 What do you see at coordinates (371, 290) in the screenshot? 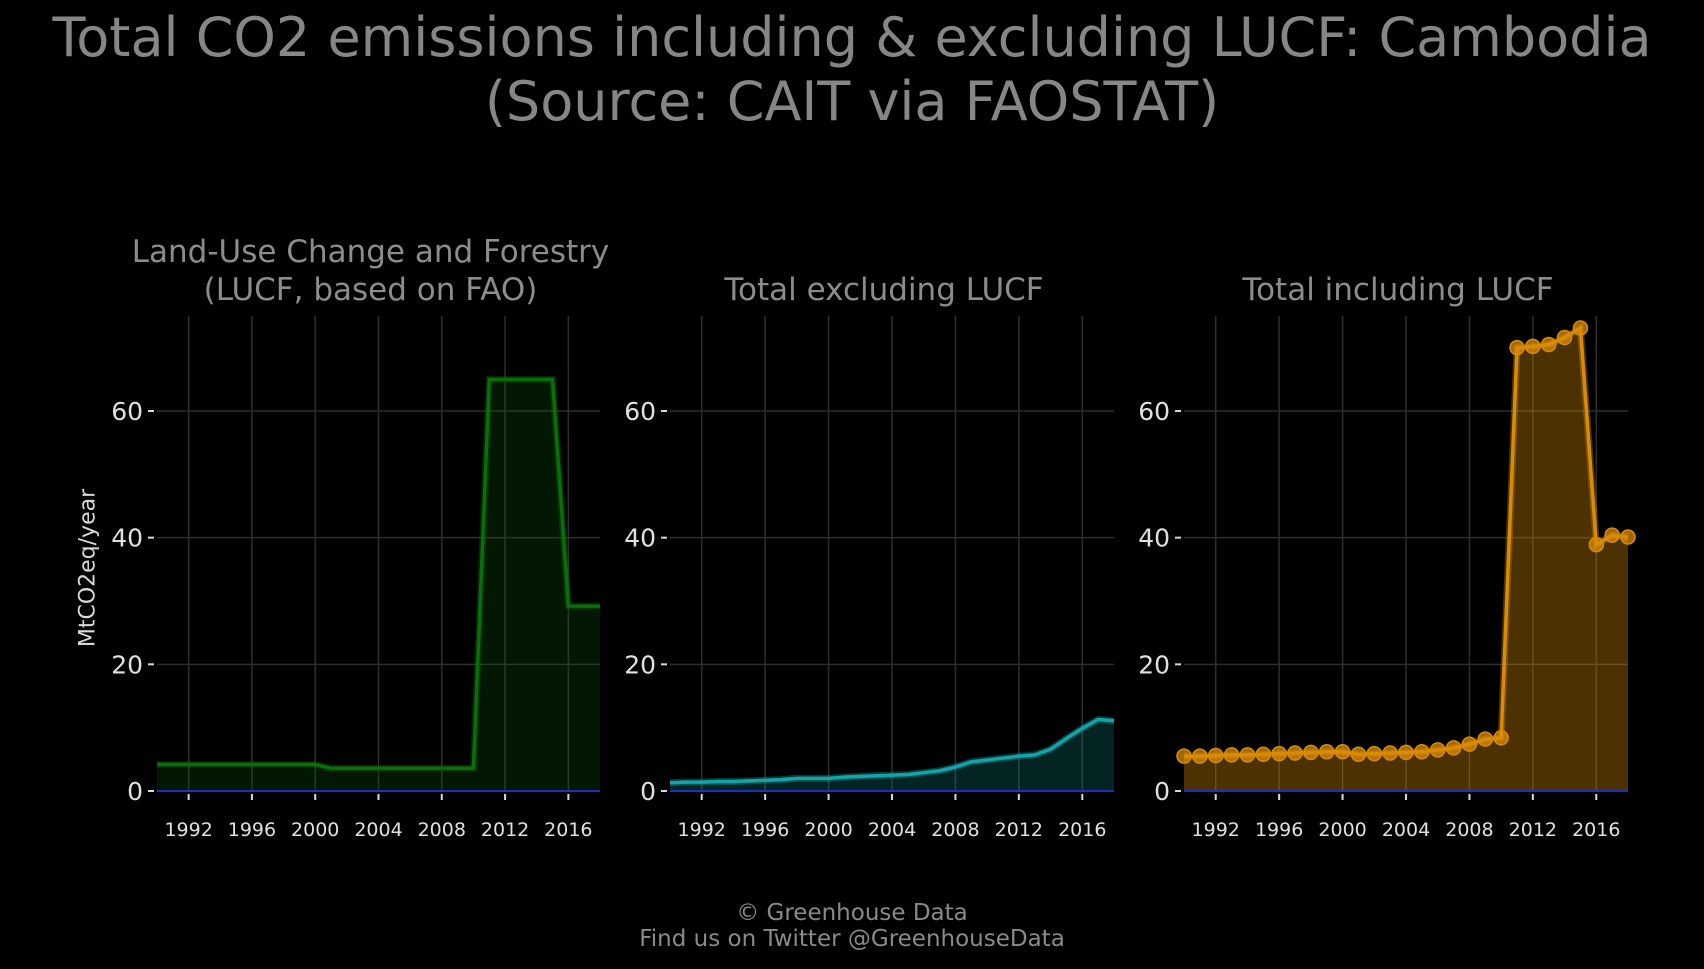
I see `panel-title: (LUCF, based on FAO)` at bounding box center [371, 290].